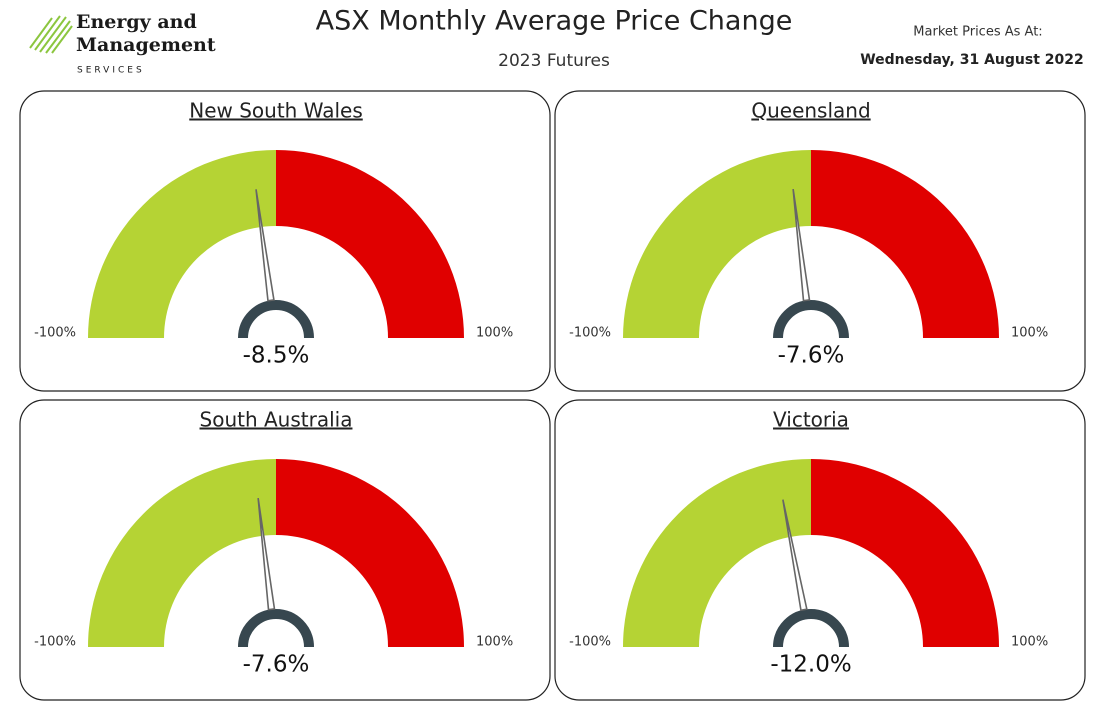  What do you see at coordinates (811, 420) in the screenshot?
I see `gauge-title: Victoria` at bounding box center [811, 420].